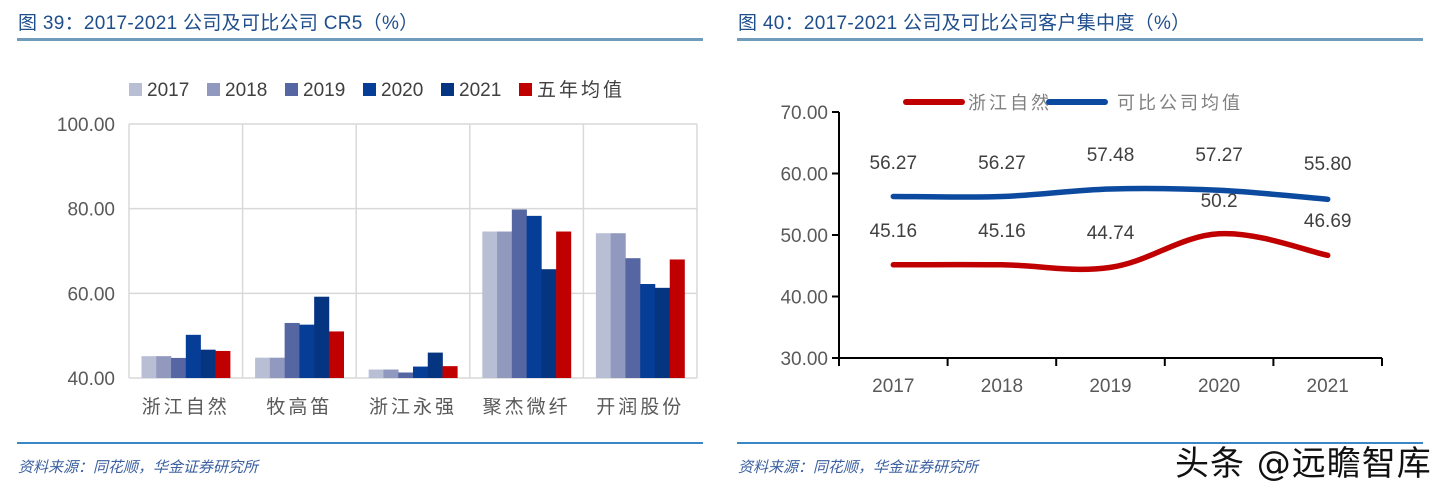 The height and width of the screenshot is (492, 1453). What do you see at coordinates (360, 443) in the screenshot?
I see `left-source-divider` at bounding box center [360, 443].